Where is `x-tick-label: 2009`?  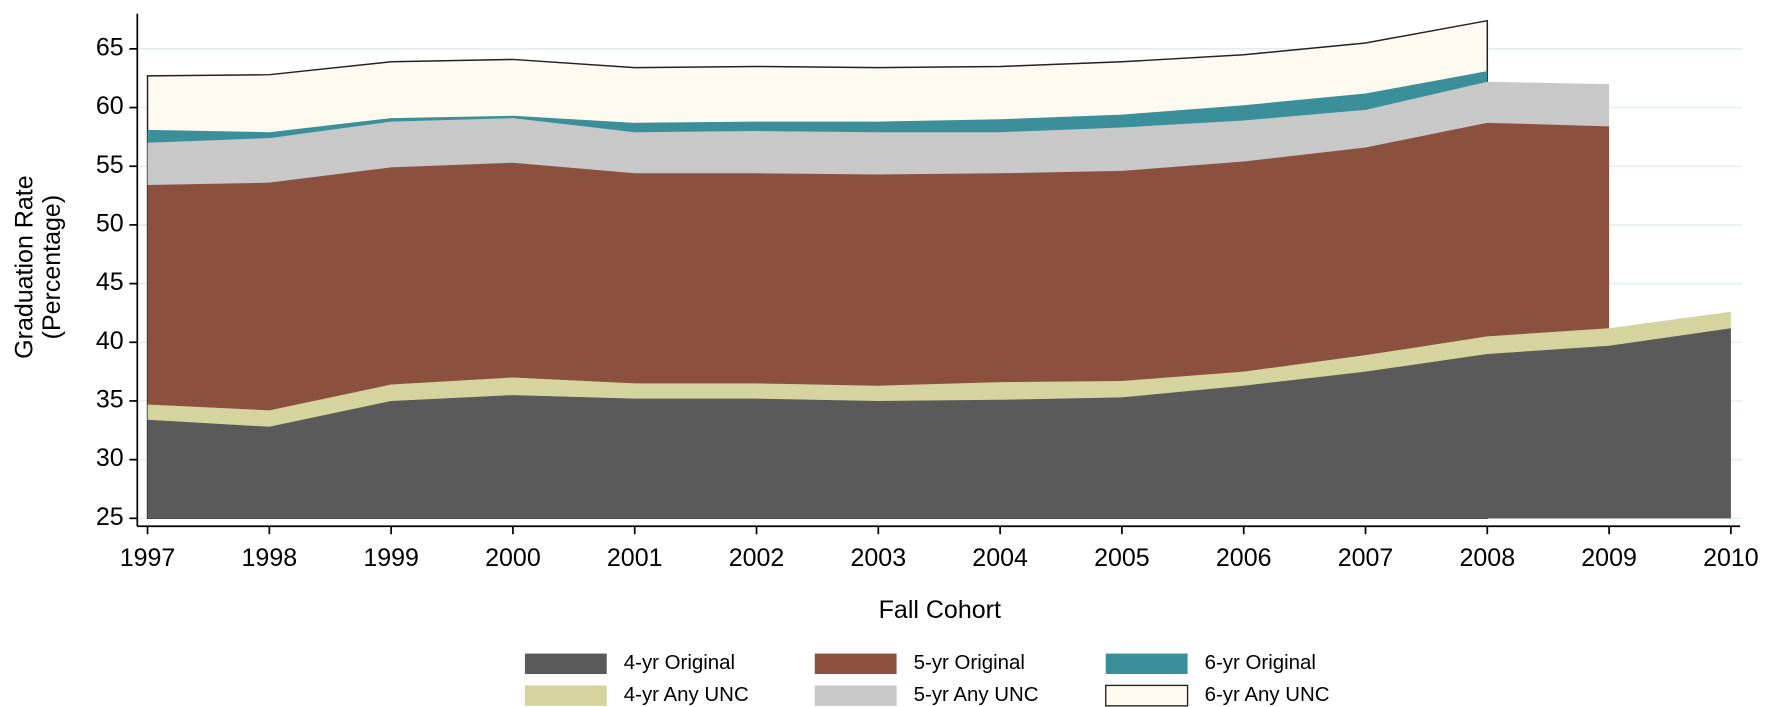 x-tick-label: 2009 is located at coordinates (1609, 558).